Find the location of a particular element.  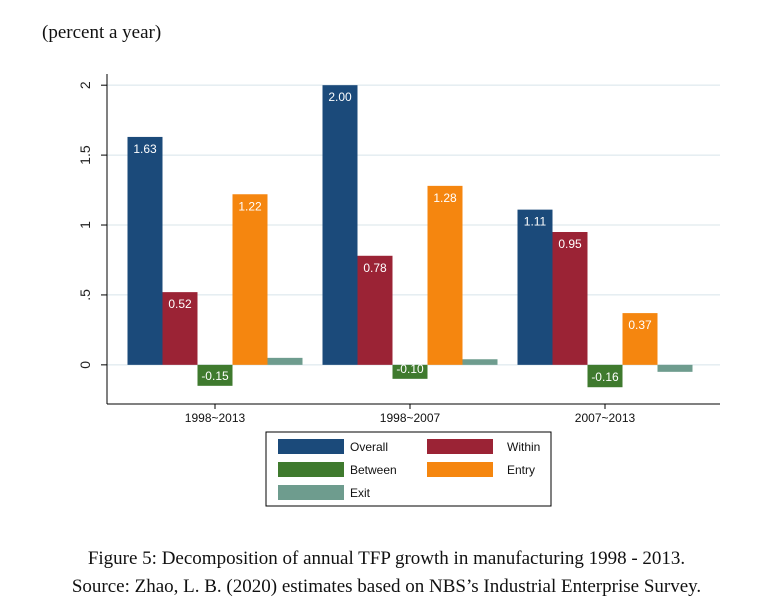

data-label: 0.52 is located at coordinates (180, 304).